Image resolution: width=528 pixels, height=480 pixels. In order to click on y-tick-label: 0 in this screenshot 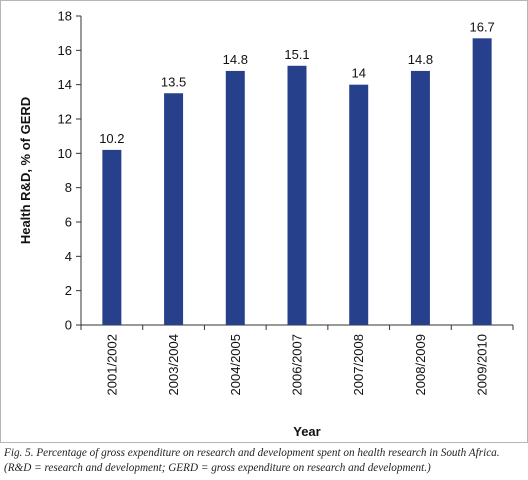, I will do `click(68, 325)`.